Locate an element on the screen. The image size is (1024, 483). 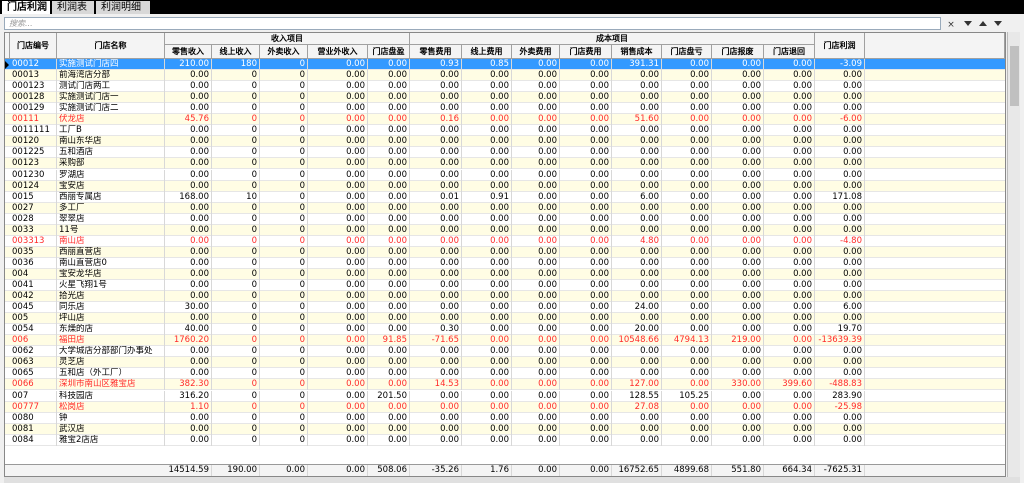
column-header: 零售收入 is located at coordinates (188, 52).